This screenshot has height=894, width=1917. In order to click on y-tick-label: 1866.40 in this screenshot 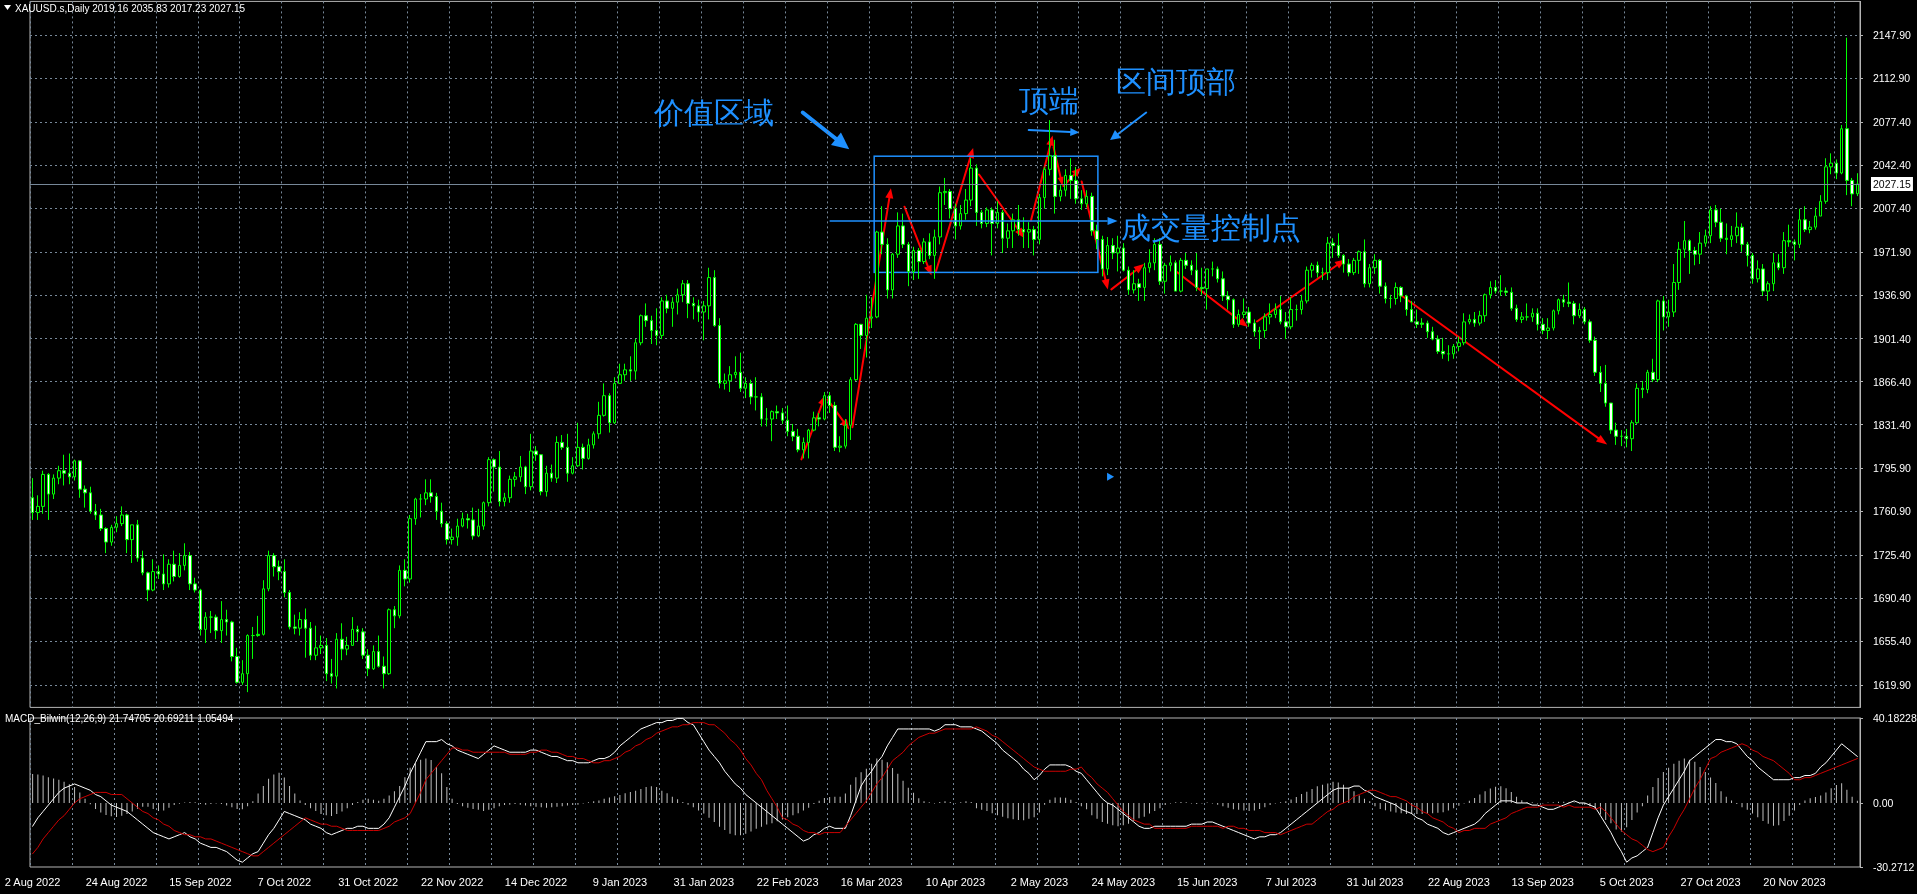, I will do `click(1892, 381)`.